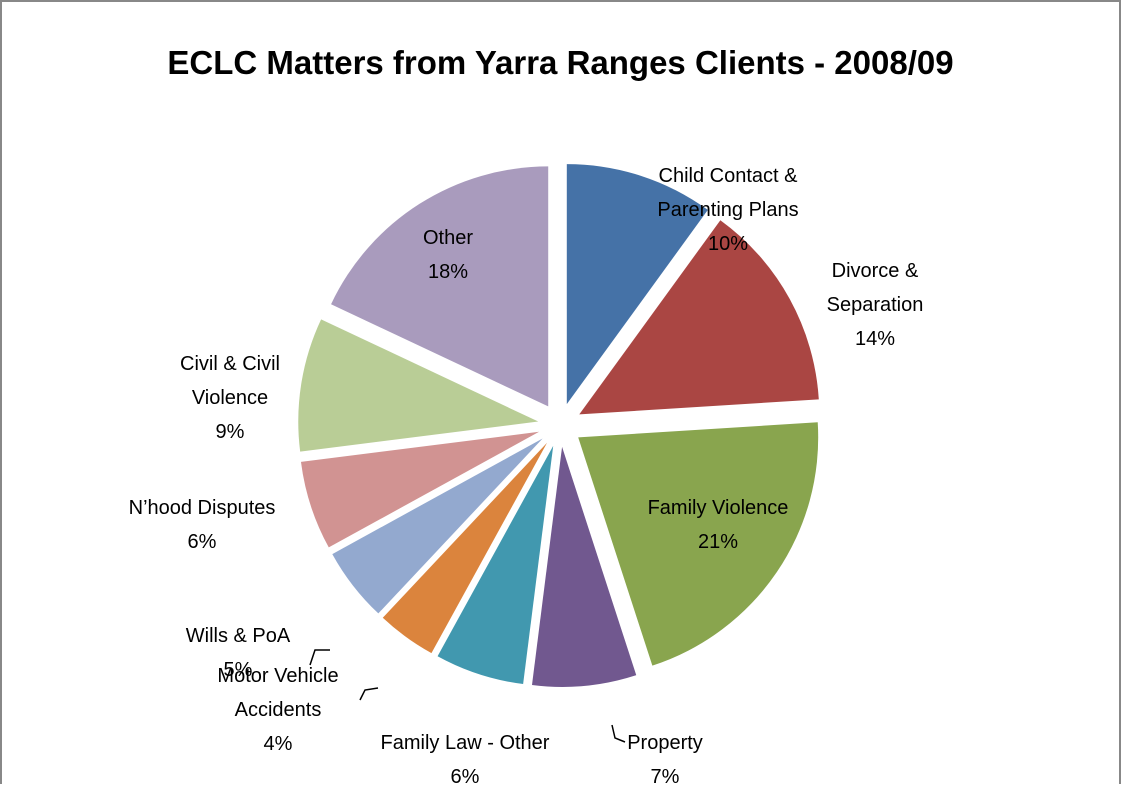  What do you see at coordinates (238, 670) in the screenshot?
I see `slice-percent: 5%` at bounding box center [238, 670].